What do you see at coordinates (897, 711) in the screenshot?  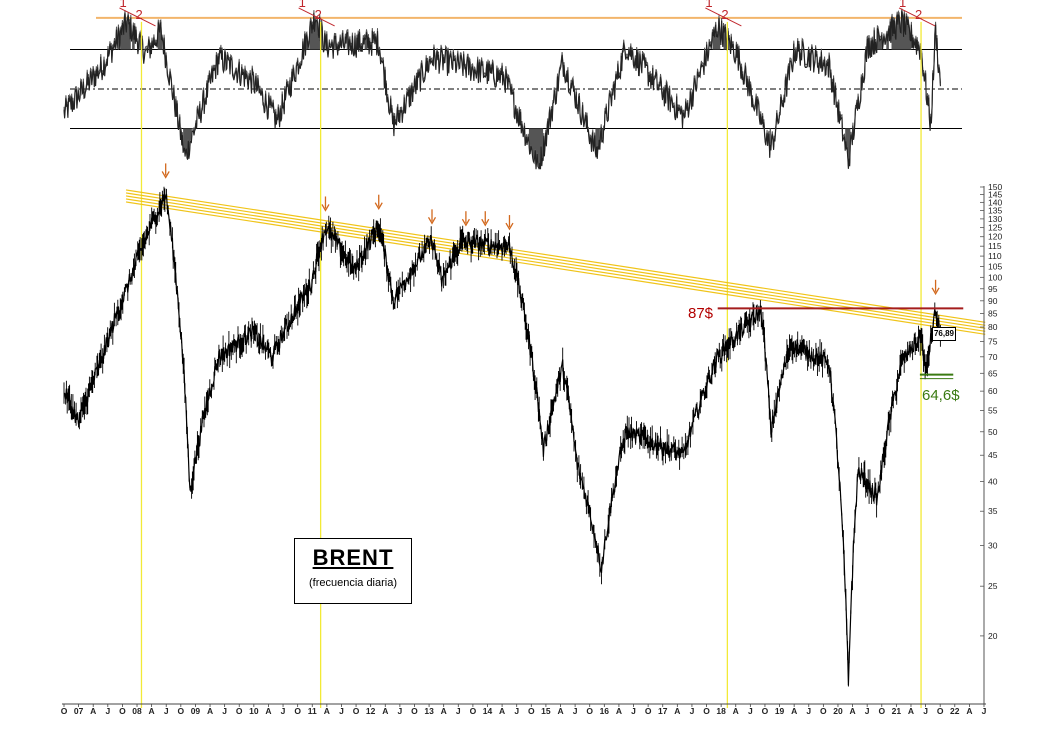 I see `x-tick-label: 21` at bounding box center [897, 711].